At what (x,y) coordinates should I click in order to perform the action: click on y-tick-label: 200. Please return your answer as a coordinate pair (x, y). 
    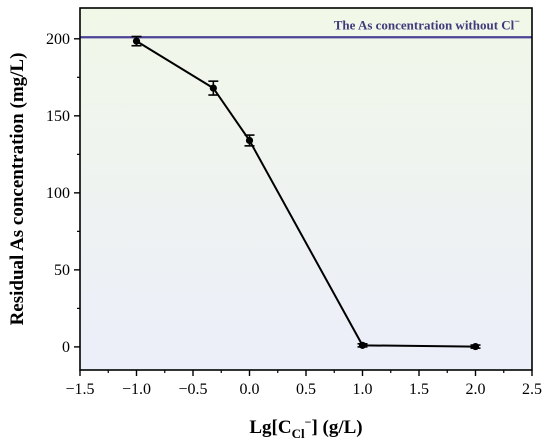
    Looking at the image, I should click on (58, 39).